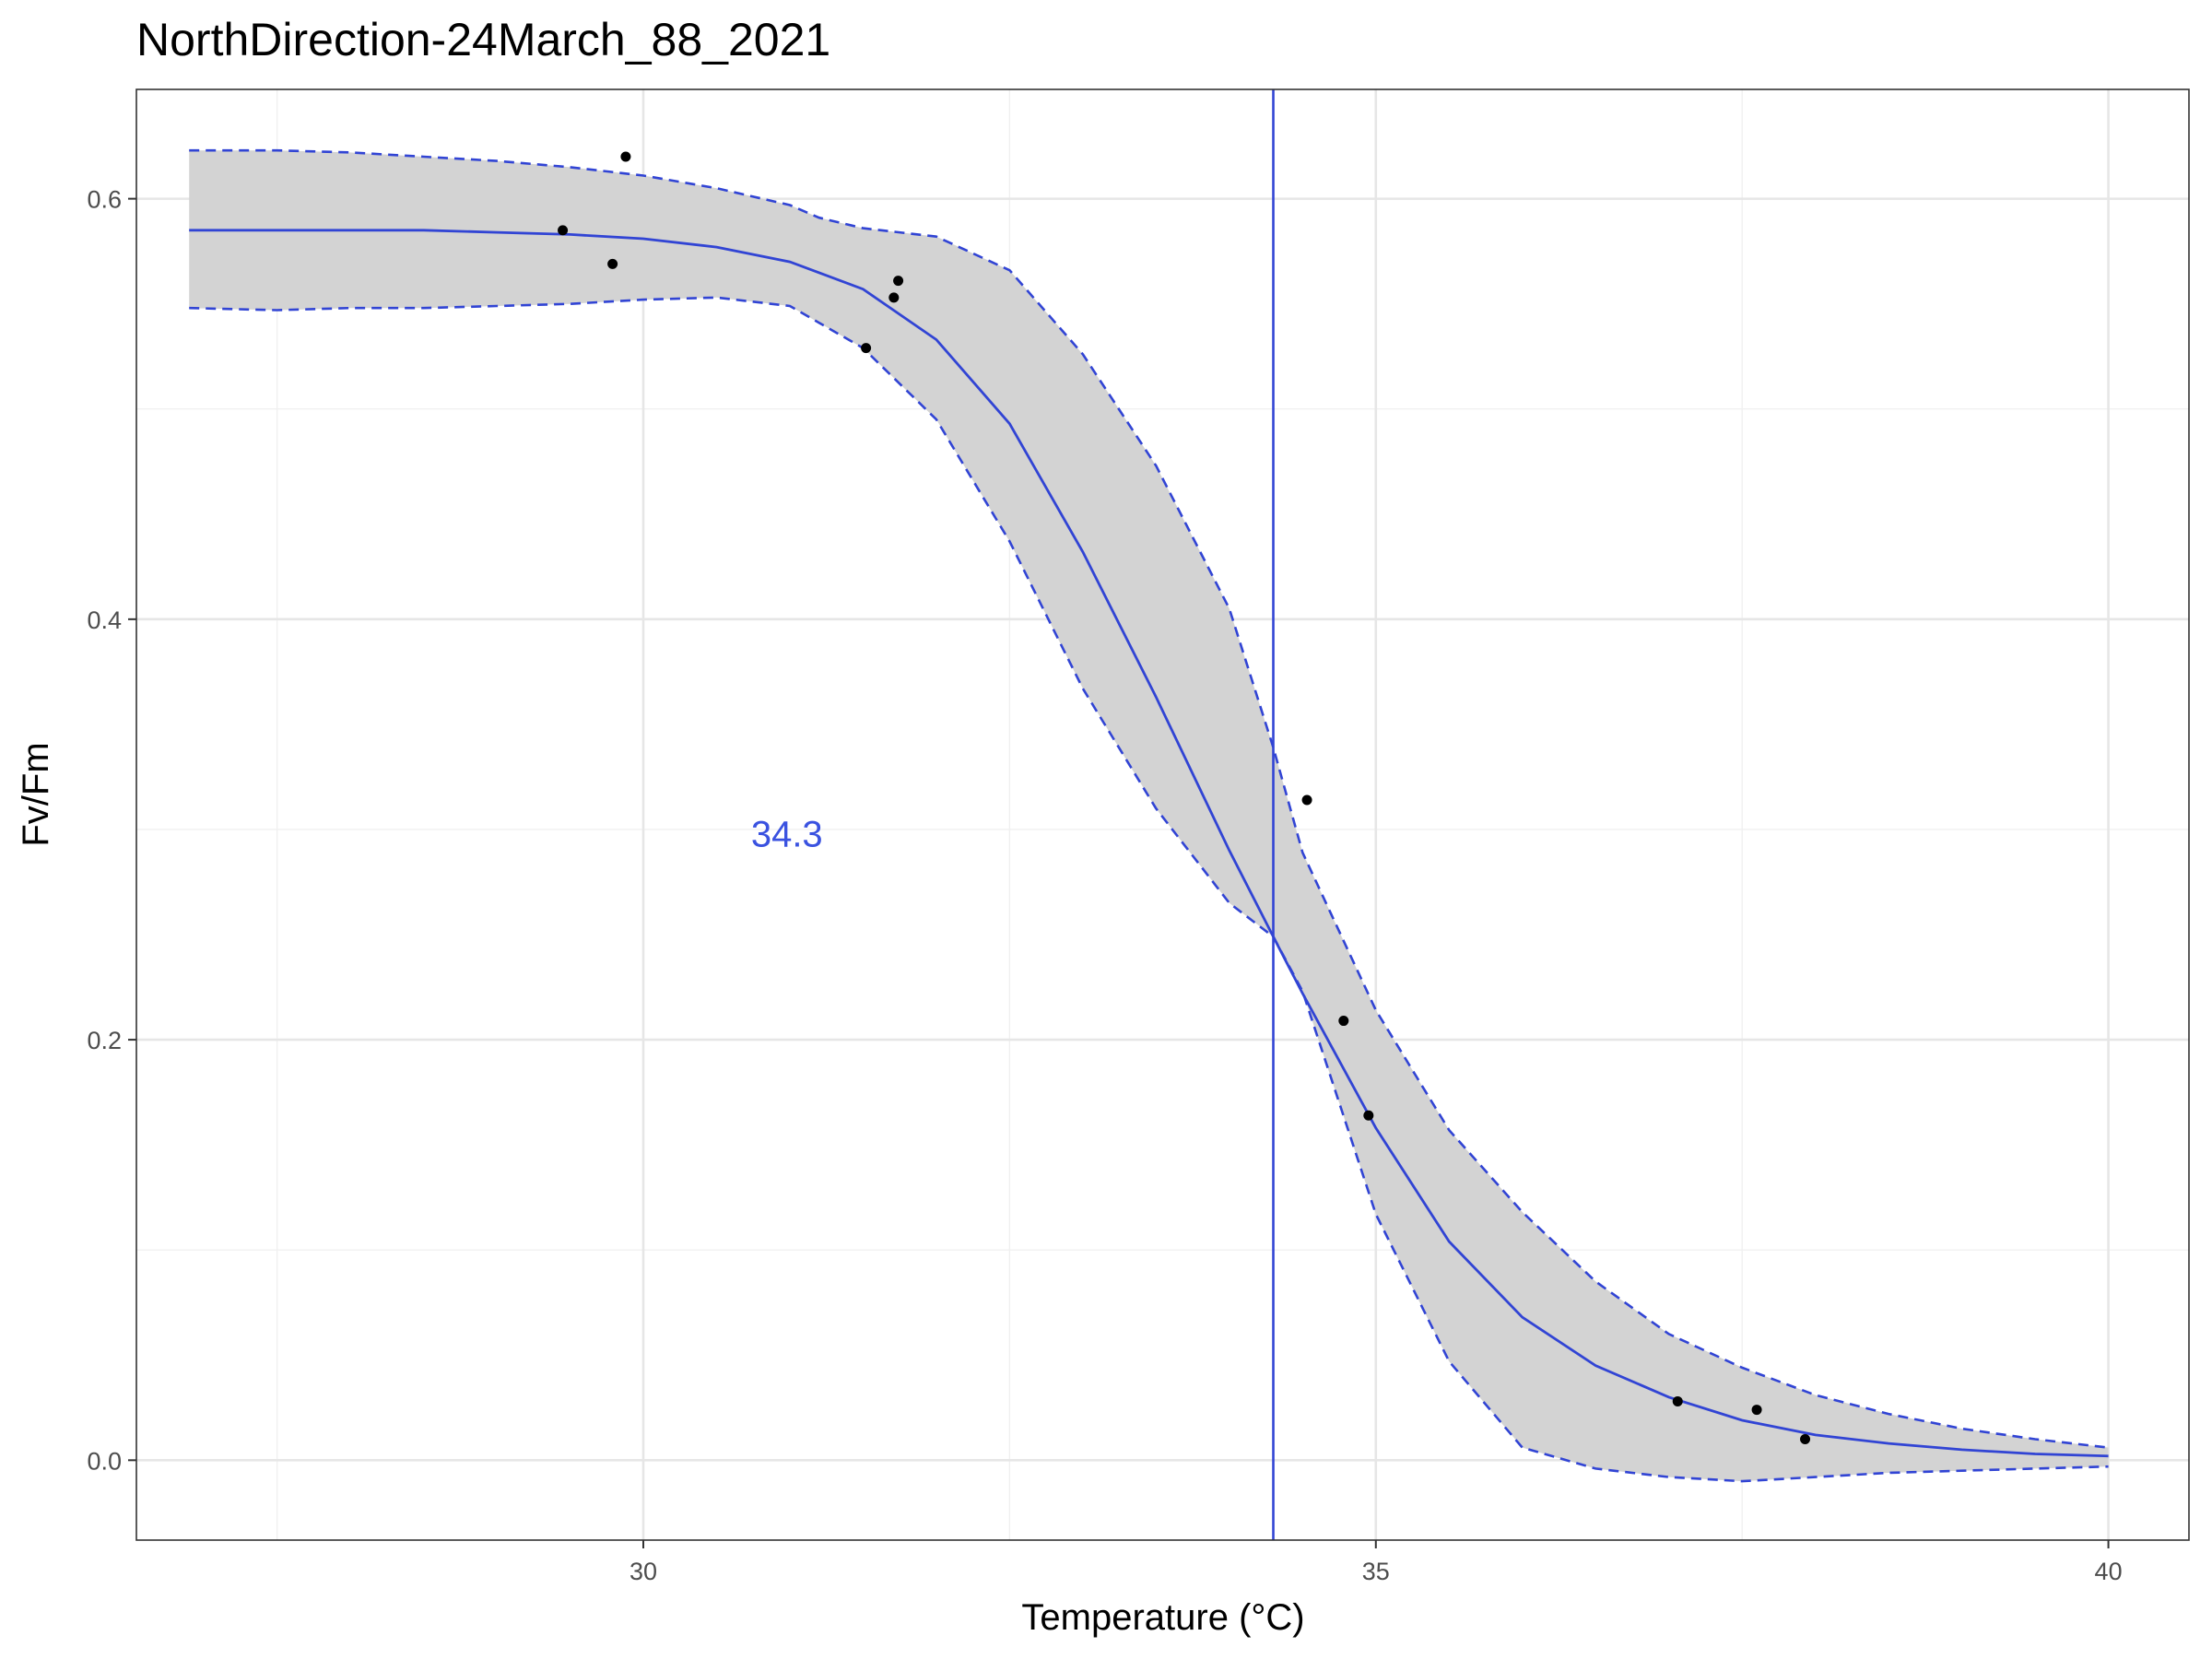 The width and height of the screenshot is (2212, 1659). What do you see at coordinates (643, 1571) in the screenshot?
I see `x-tick-label: 30` at bounding box center [643, 1571].